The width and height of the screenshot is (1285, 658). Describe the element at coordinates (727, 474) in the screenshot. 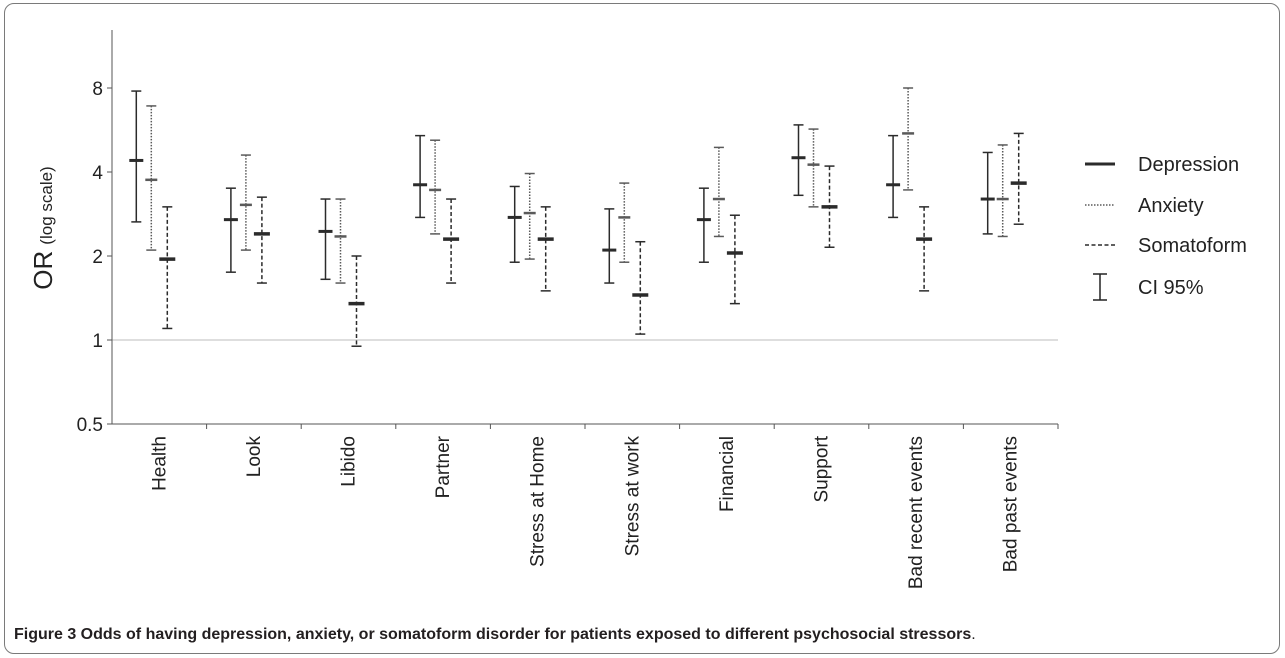

I see `x-tick-label-financial: Financial` at that location.